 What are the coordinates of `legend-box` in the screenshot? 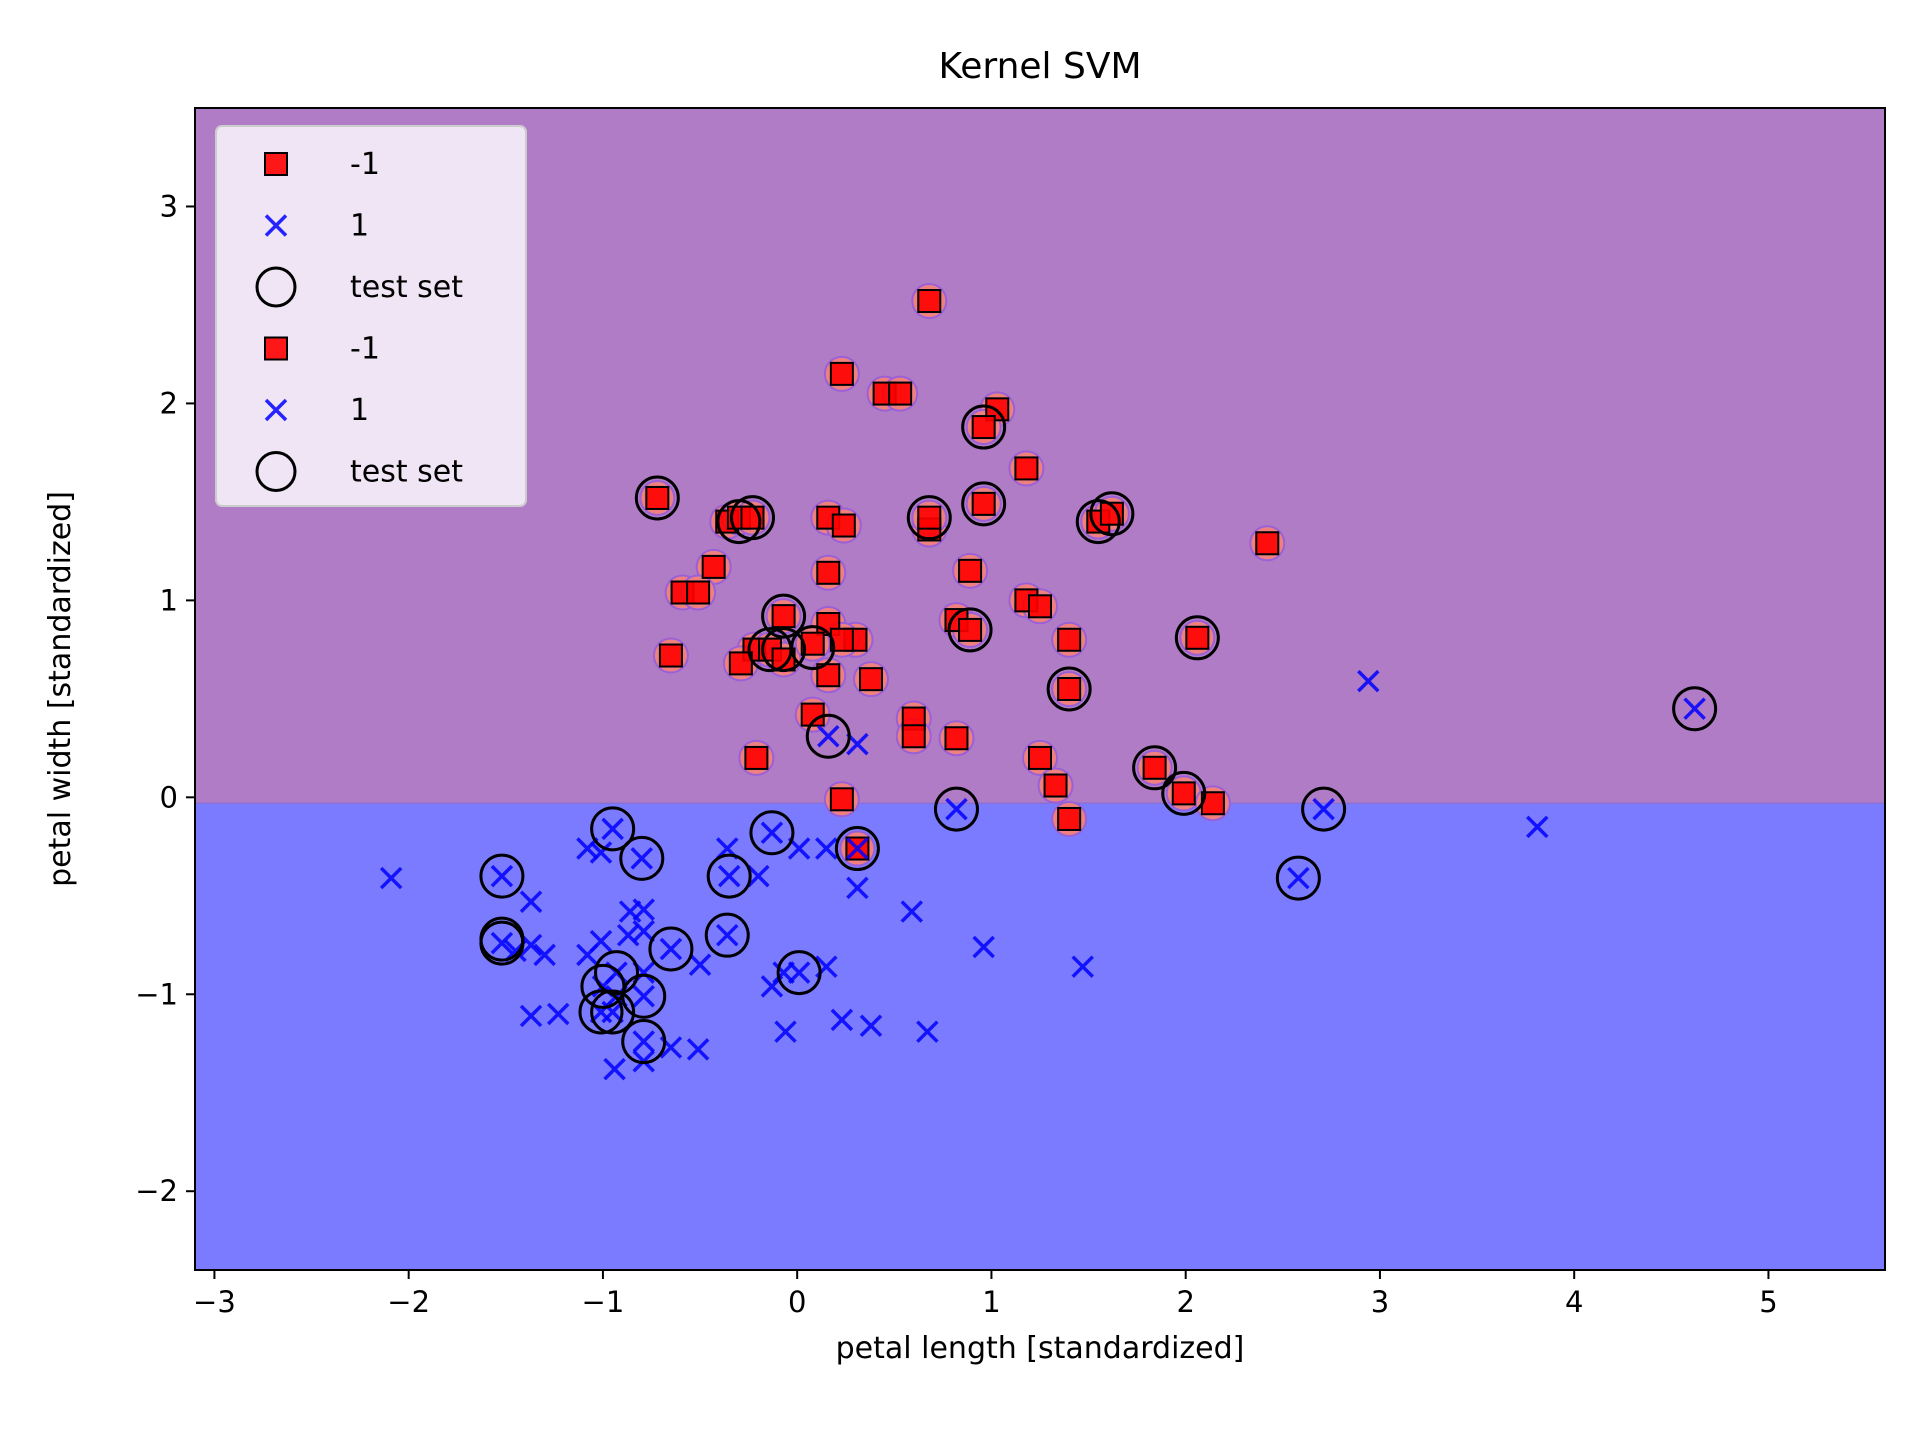 It's located at (371, 316).